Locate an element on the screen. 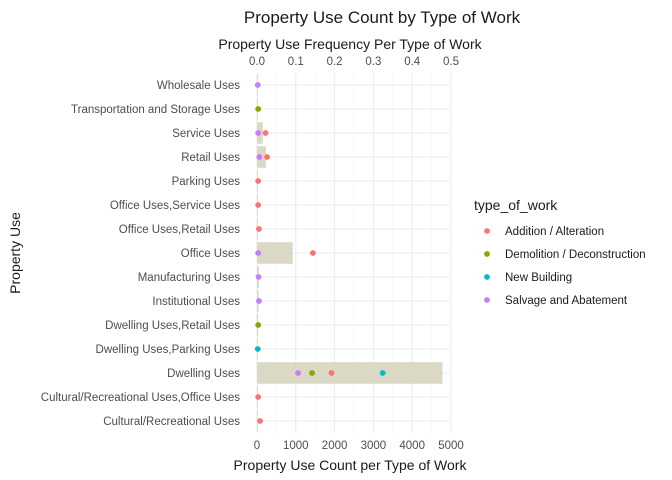  legend-label: Salvage and Abatement is located at coordinates (566, 301).